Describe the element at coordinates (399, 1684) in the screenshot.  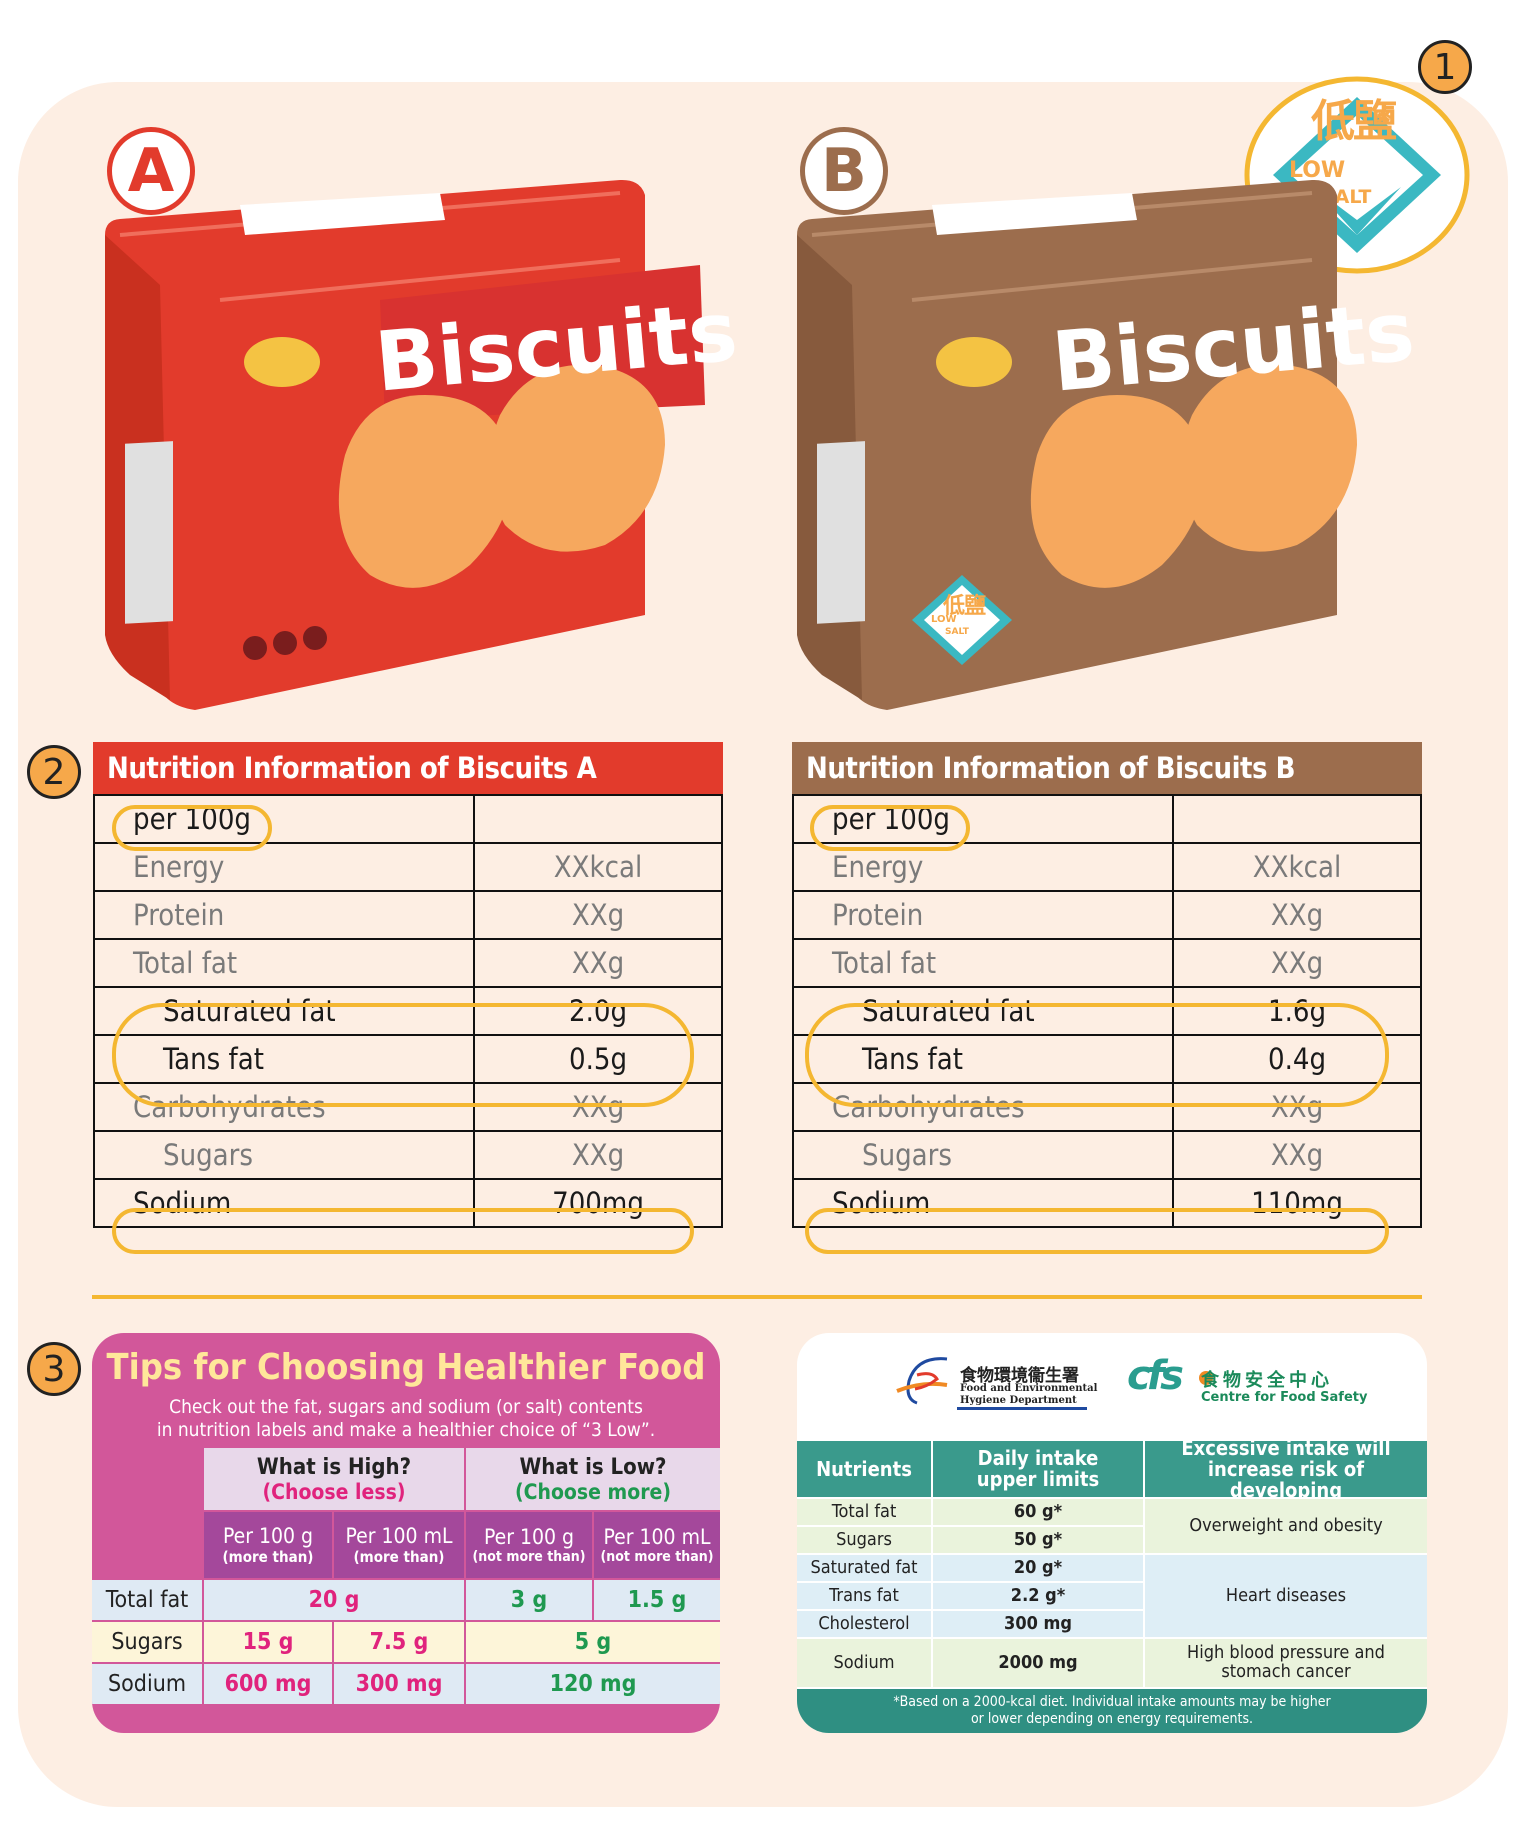
I see `tips-value: 300 mg` at that location.